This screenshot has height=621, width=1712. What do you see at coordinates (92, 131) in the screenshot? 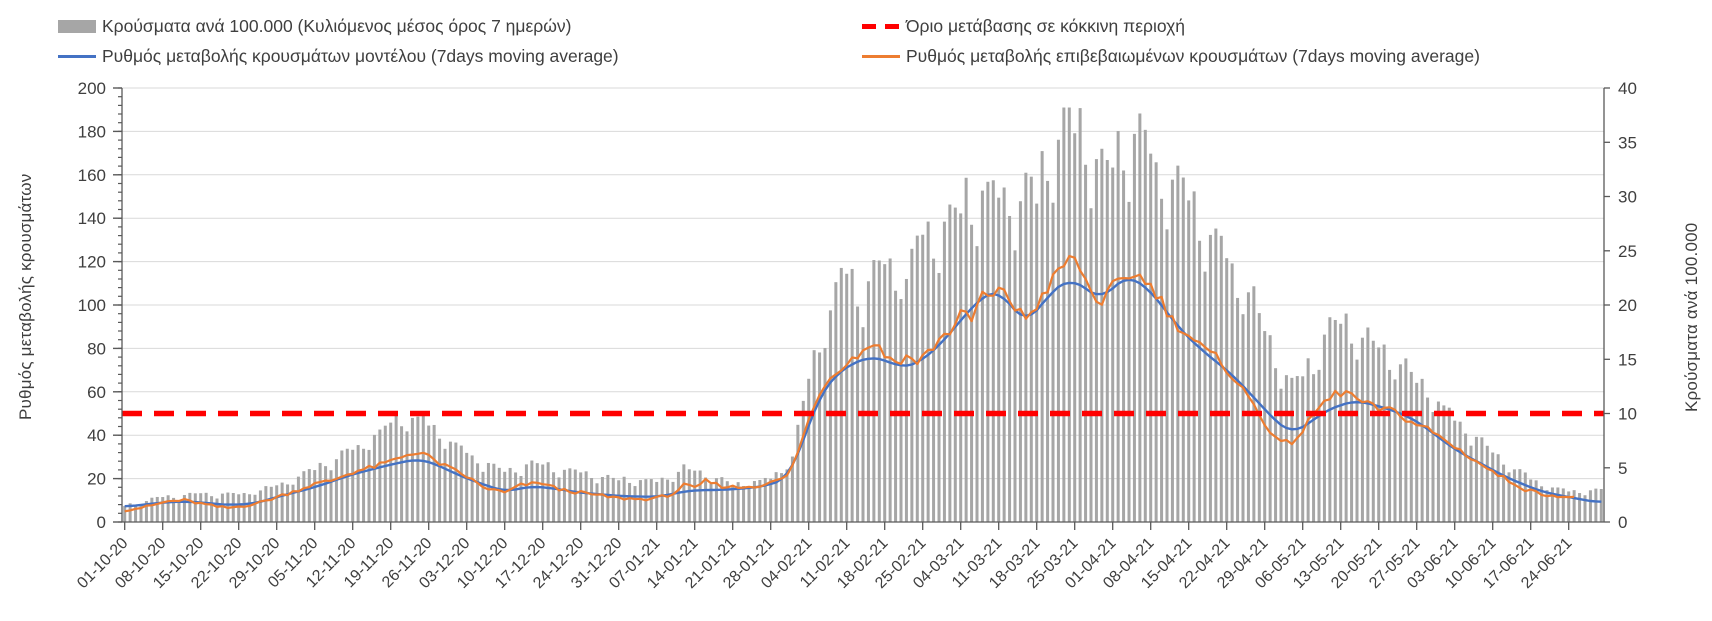
I see `svg-text: 180` at bounding box center [92, 131].